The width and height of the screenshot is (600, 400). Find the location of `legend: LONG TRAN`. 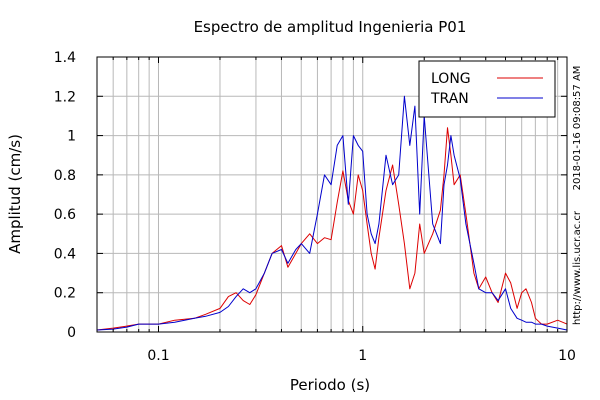

legend: LONG TRAN is located at coordinates (487, 89).